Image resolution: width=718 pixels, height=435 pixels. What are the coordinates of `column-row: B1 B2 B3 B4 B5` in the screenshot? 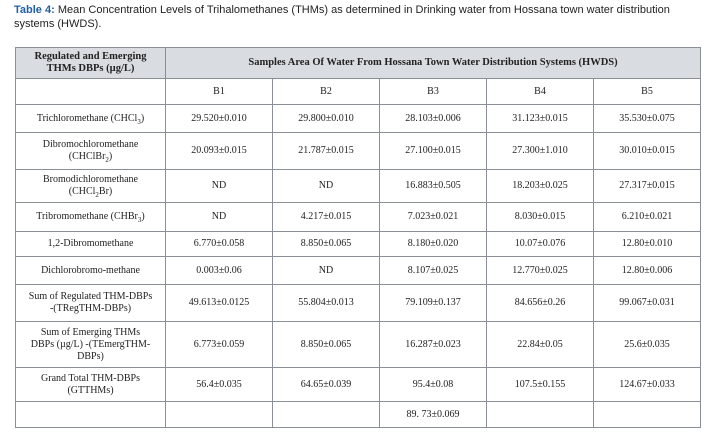 It's located at (358, 91).